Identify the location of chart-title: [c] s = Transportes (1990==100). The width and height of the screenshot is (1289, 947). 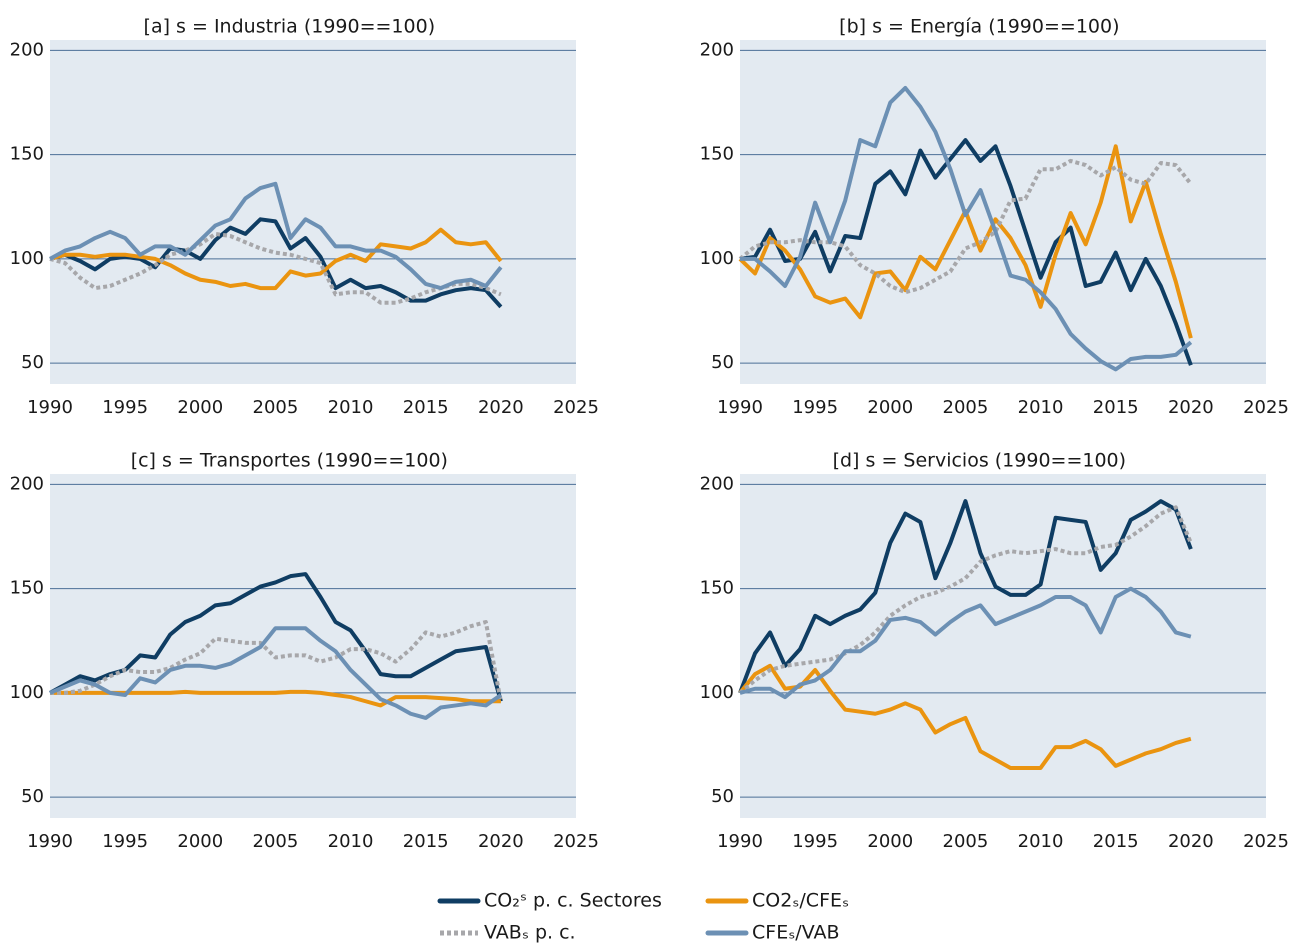
(289, 461).